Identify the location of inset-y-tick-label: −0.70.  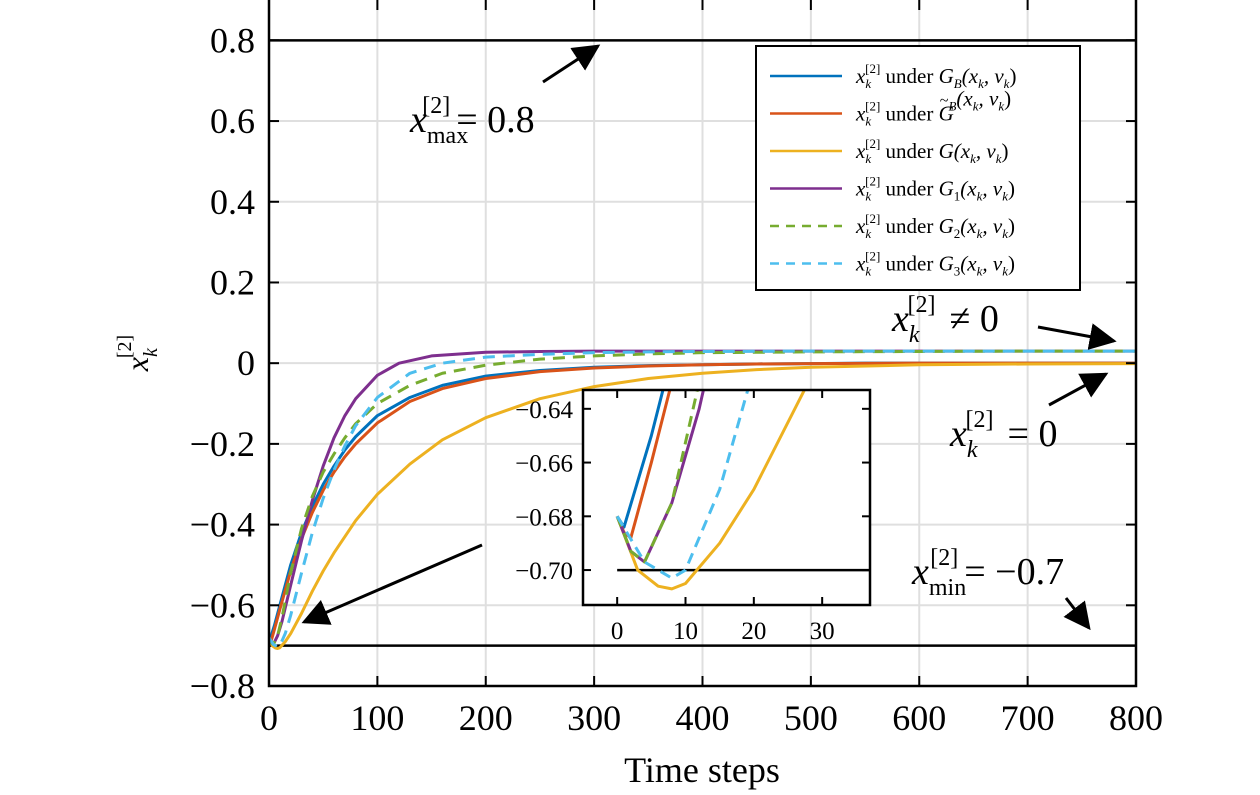
(544, 571).